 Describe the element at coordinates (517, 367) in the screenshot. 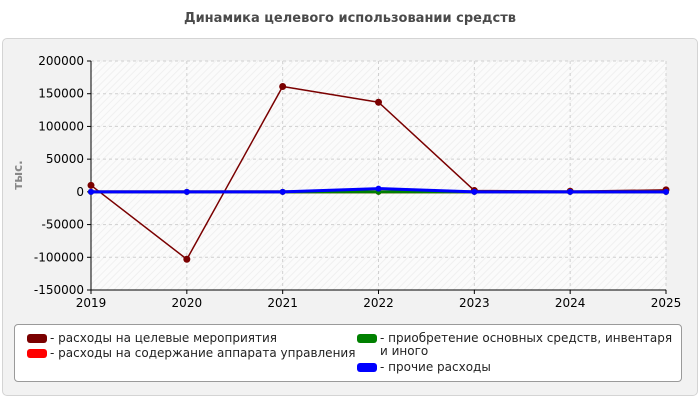

I see `legend-item-other-expenses: - прочие расходы` at that location.